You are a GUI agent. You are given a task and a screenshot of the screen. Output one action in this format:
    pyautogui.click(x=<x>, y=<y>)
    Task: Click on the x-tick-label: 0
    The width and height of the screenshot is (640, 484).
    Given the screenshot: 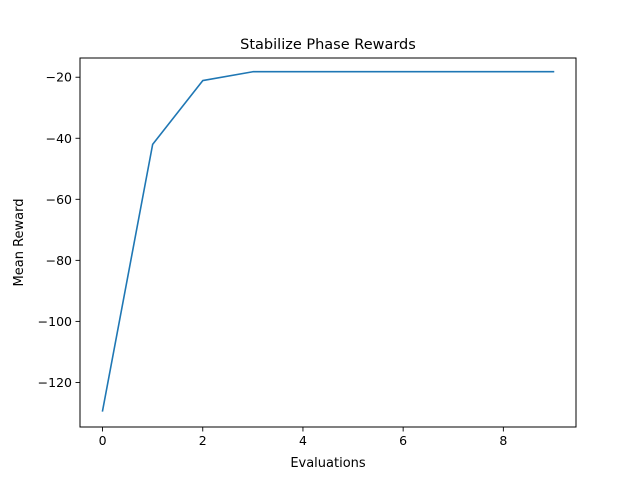 What is the action you would take?
    pyautogui.click(x=103, y=440)
    